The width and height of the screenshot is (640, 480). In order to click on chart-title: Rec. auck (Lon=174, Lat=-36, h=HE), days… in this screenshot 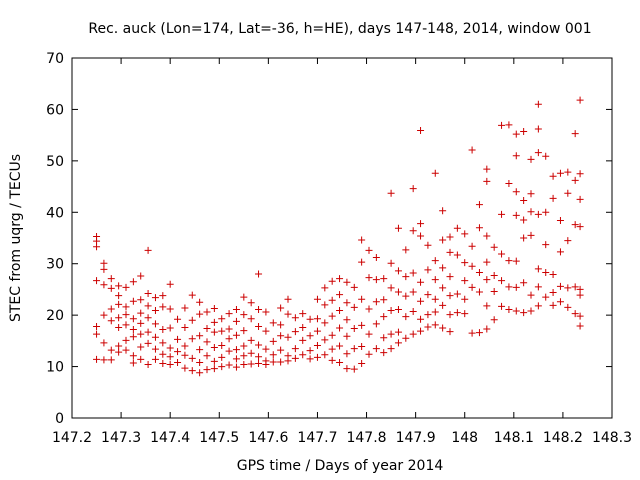, I will do `click(339, 29)`.